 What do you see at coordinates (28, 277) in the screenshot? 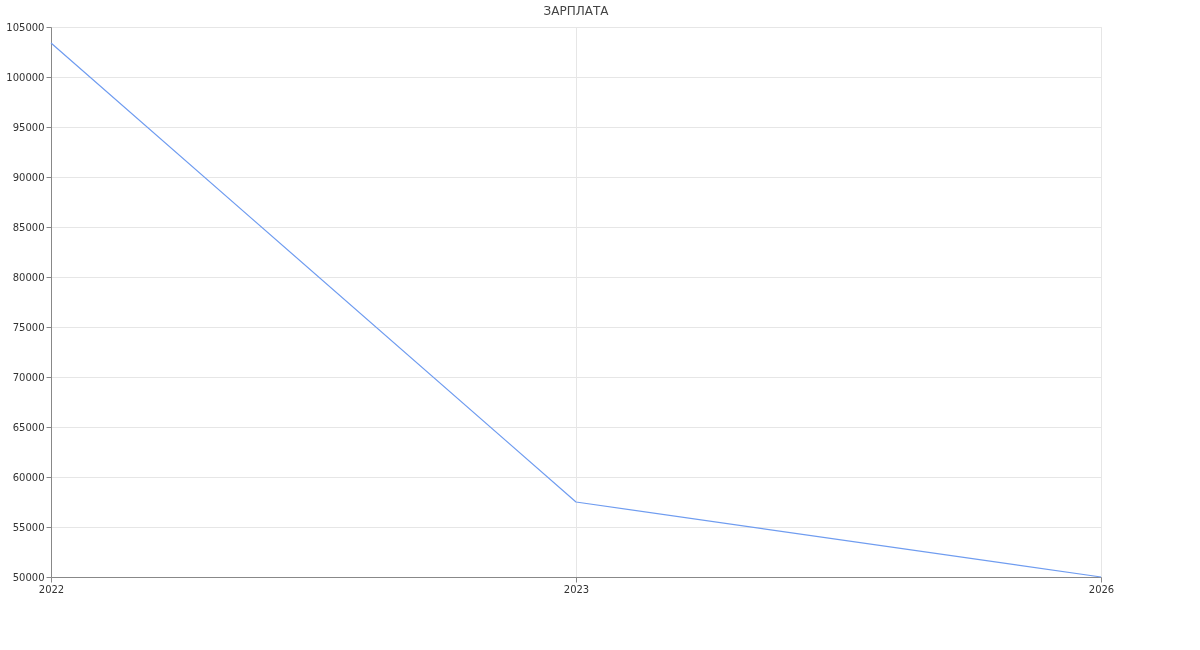
I see `y-tick-label: 80000` at bounding box center [28, 277].